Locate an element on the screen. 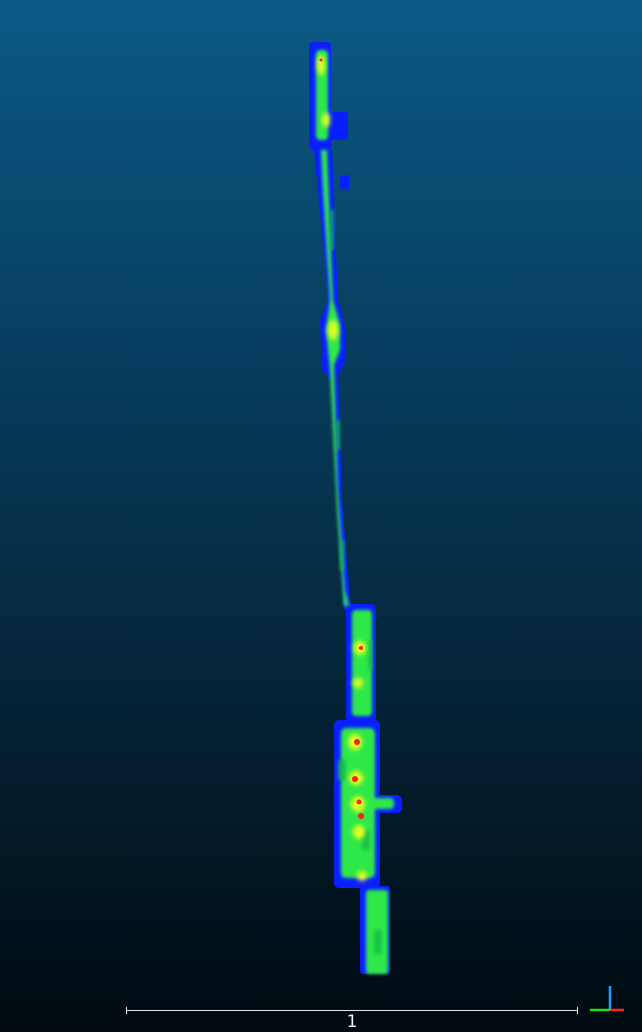  axis-triad-icon is located at coordinates (607, 999).